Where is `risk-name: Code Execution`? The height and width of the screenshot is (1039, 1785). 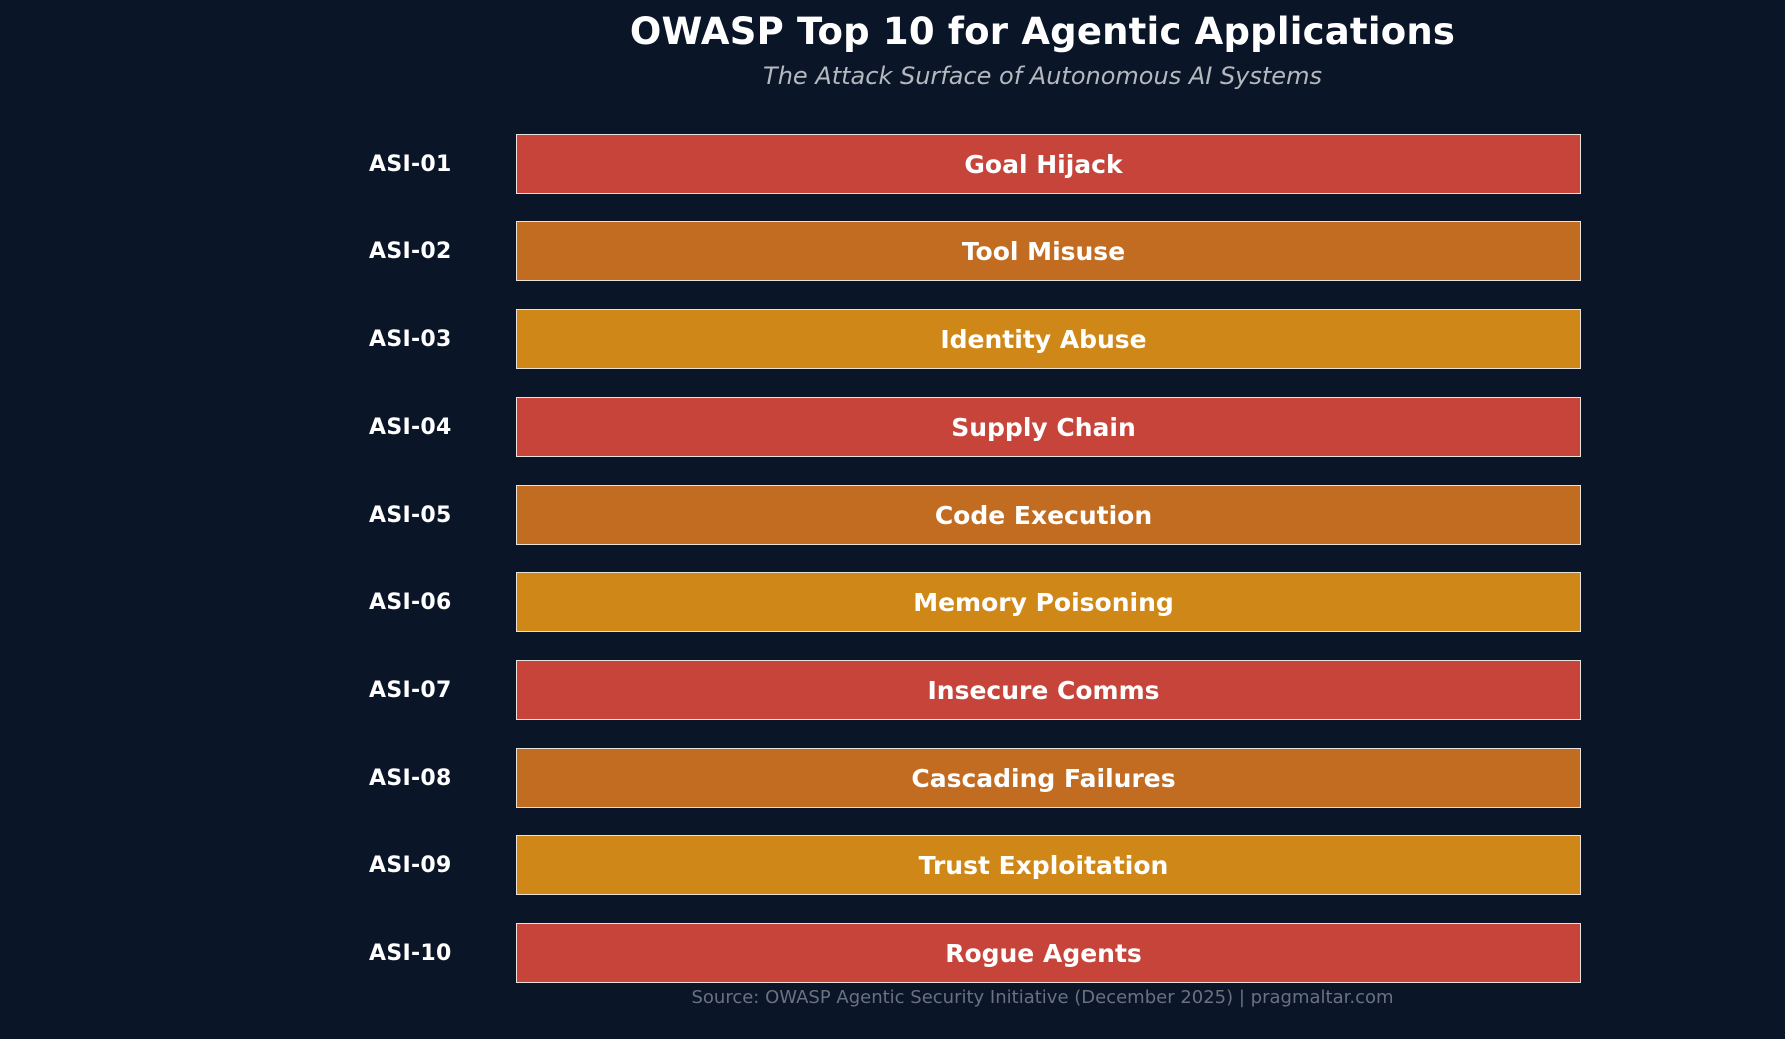 risk-name: Code Execution is located at coordinates (1043, 515).